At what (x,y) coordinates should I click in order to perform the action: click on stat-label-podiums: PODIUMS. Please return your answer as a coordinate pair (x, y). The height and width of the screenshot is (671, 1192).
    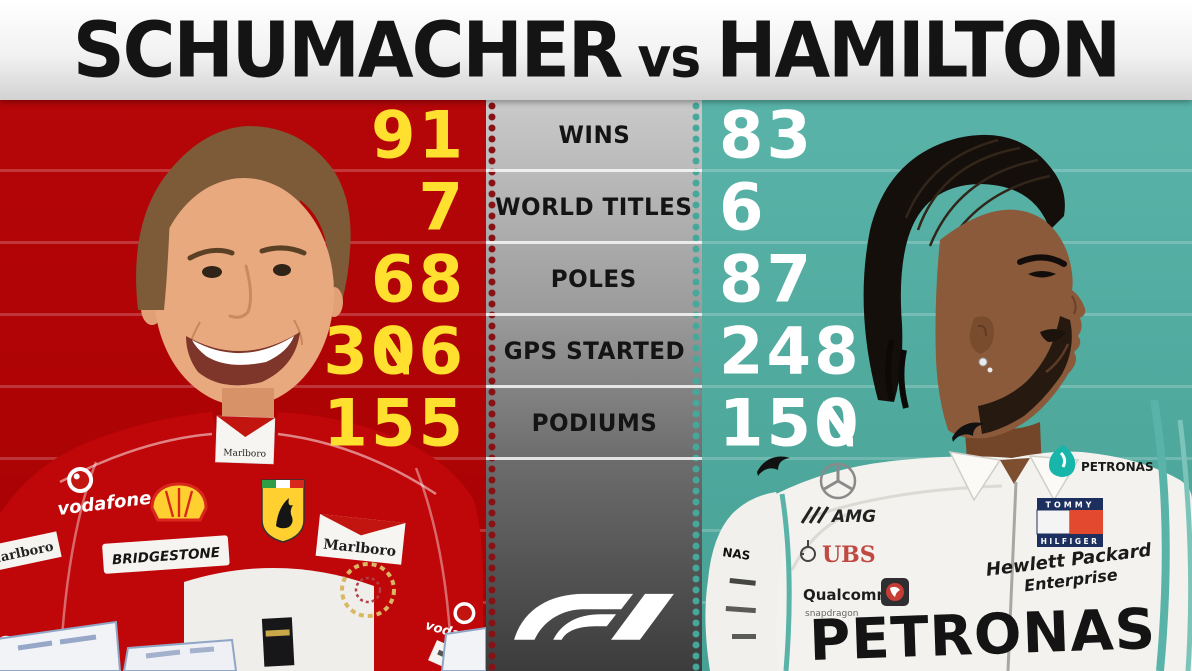
    Looking at the image, I should click on (594, 422).